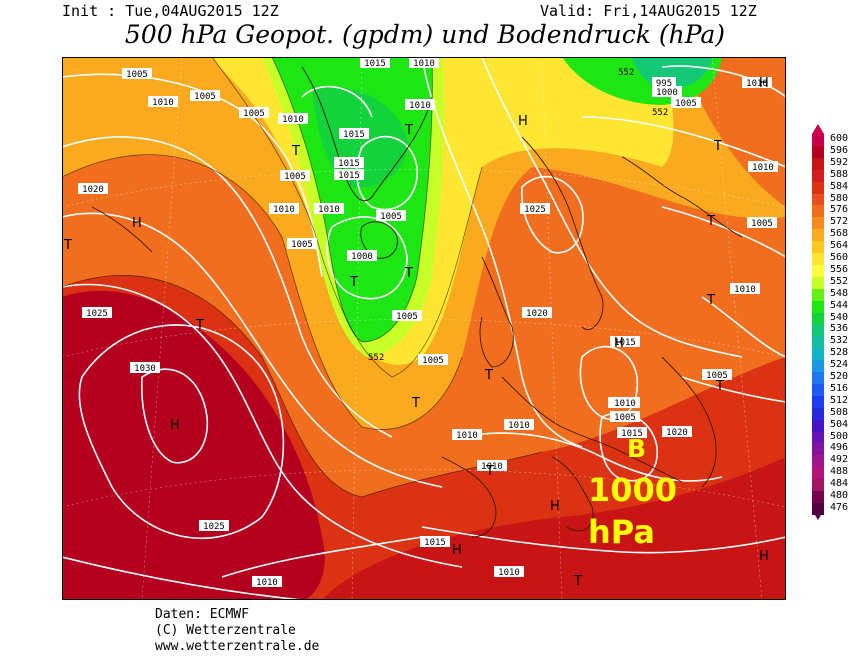 The image size is (850, 657). Describe the element at coordinates (839, 495) in the screenshot. I see `colorbar-label: 480` at that location.